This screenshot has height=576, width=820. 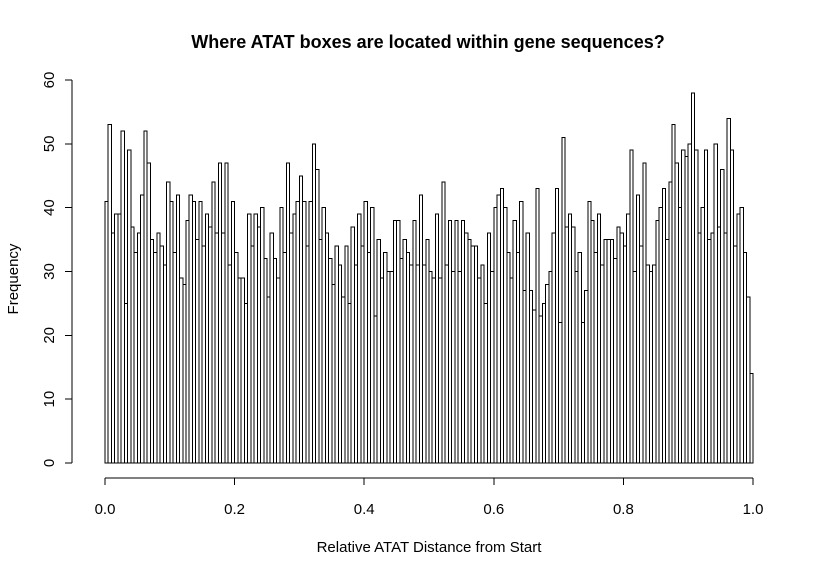 I want to click on y-tick-label: 30, so click(x=49, y=271).